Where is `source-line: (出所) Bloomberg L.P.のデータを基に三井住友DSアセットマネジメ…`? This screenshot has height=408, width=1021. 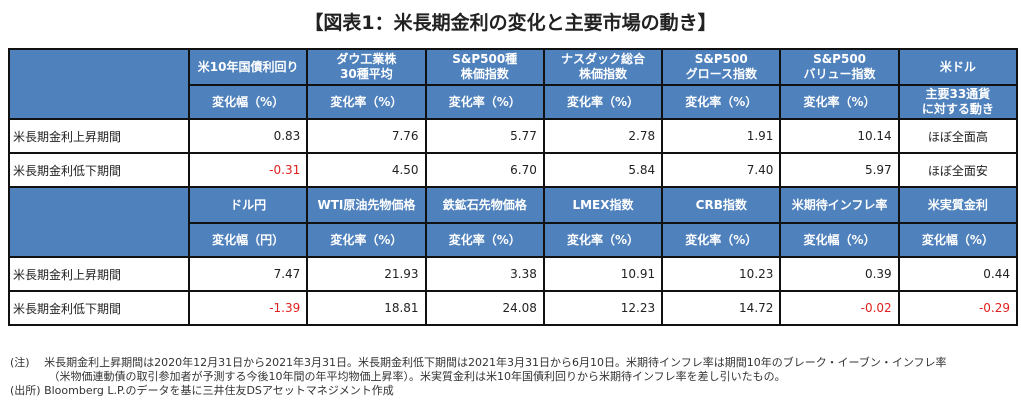
source-line: (出所) Bloomberg L.P.のデータを基に三井住友DSアセットマネジメ… is located at coordinates (202, 390).